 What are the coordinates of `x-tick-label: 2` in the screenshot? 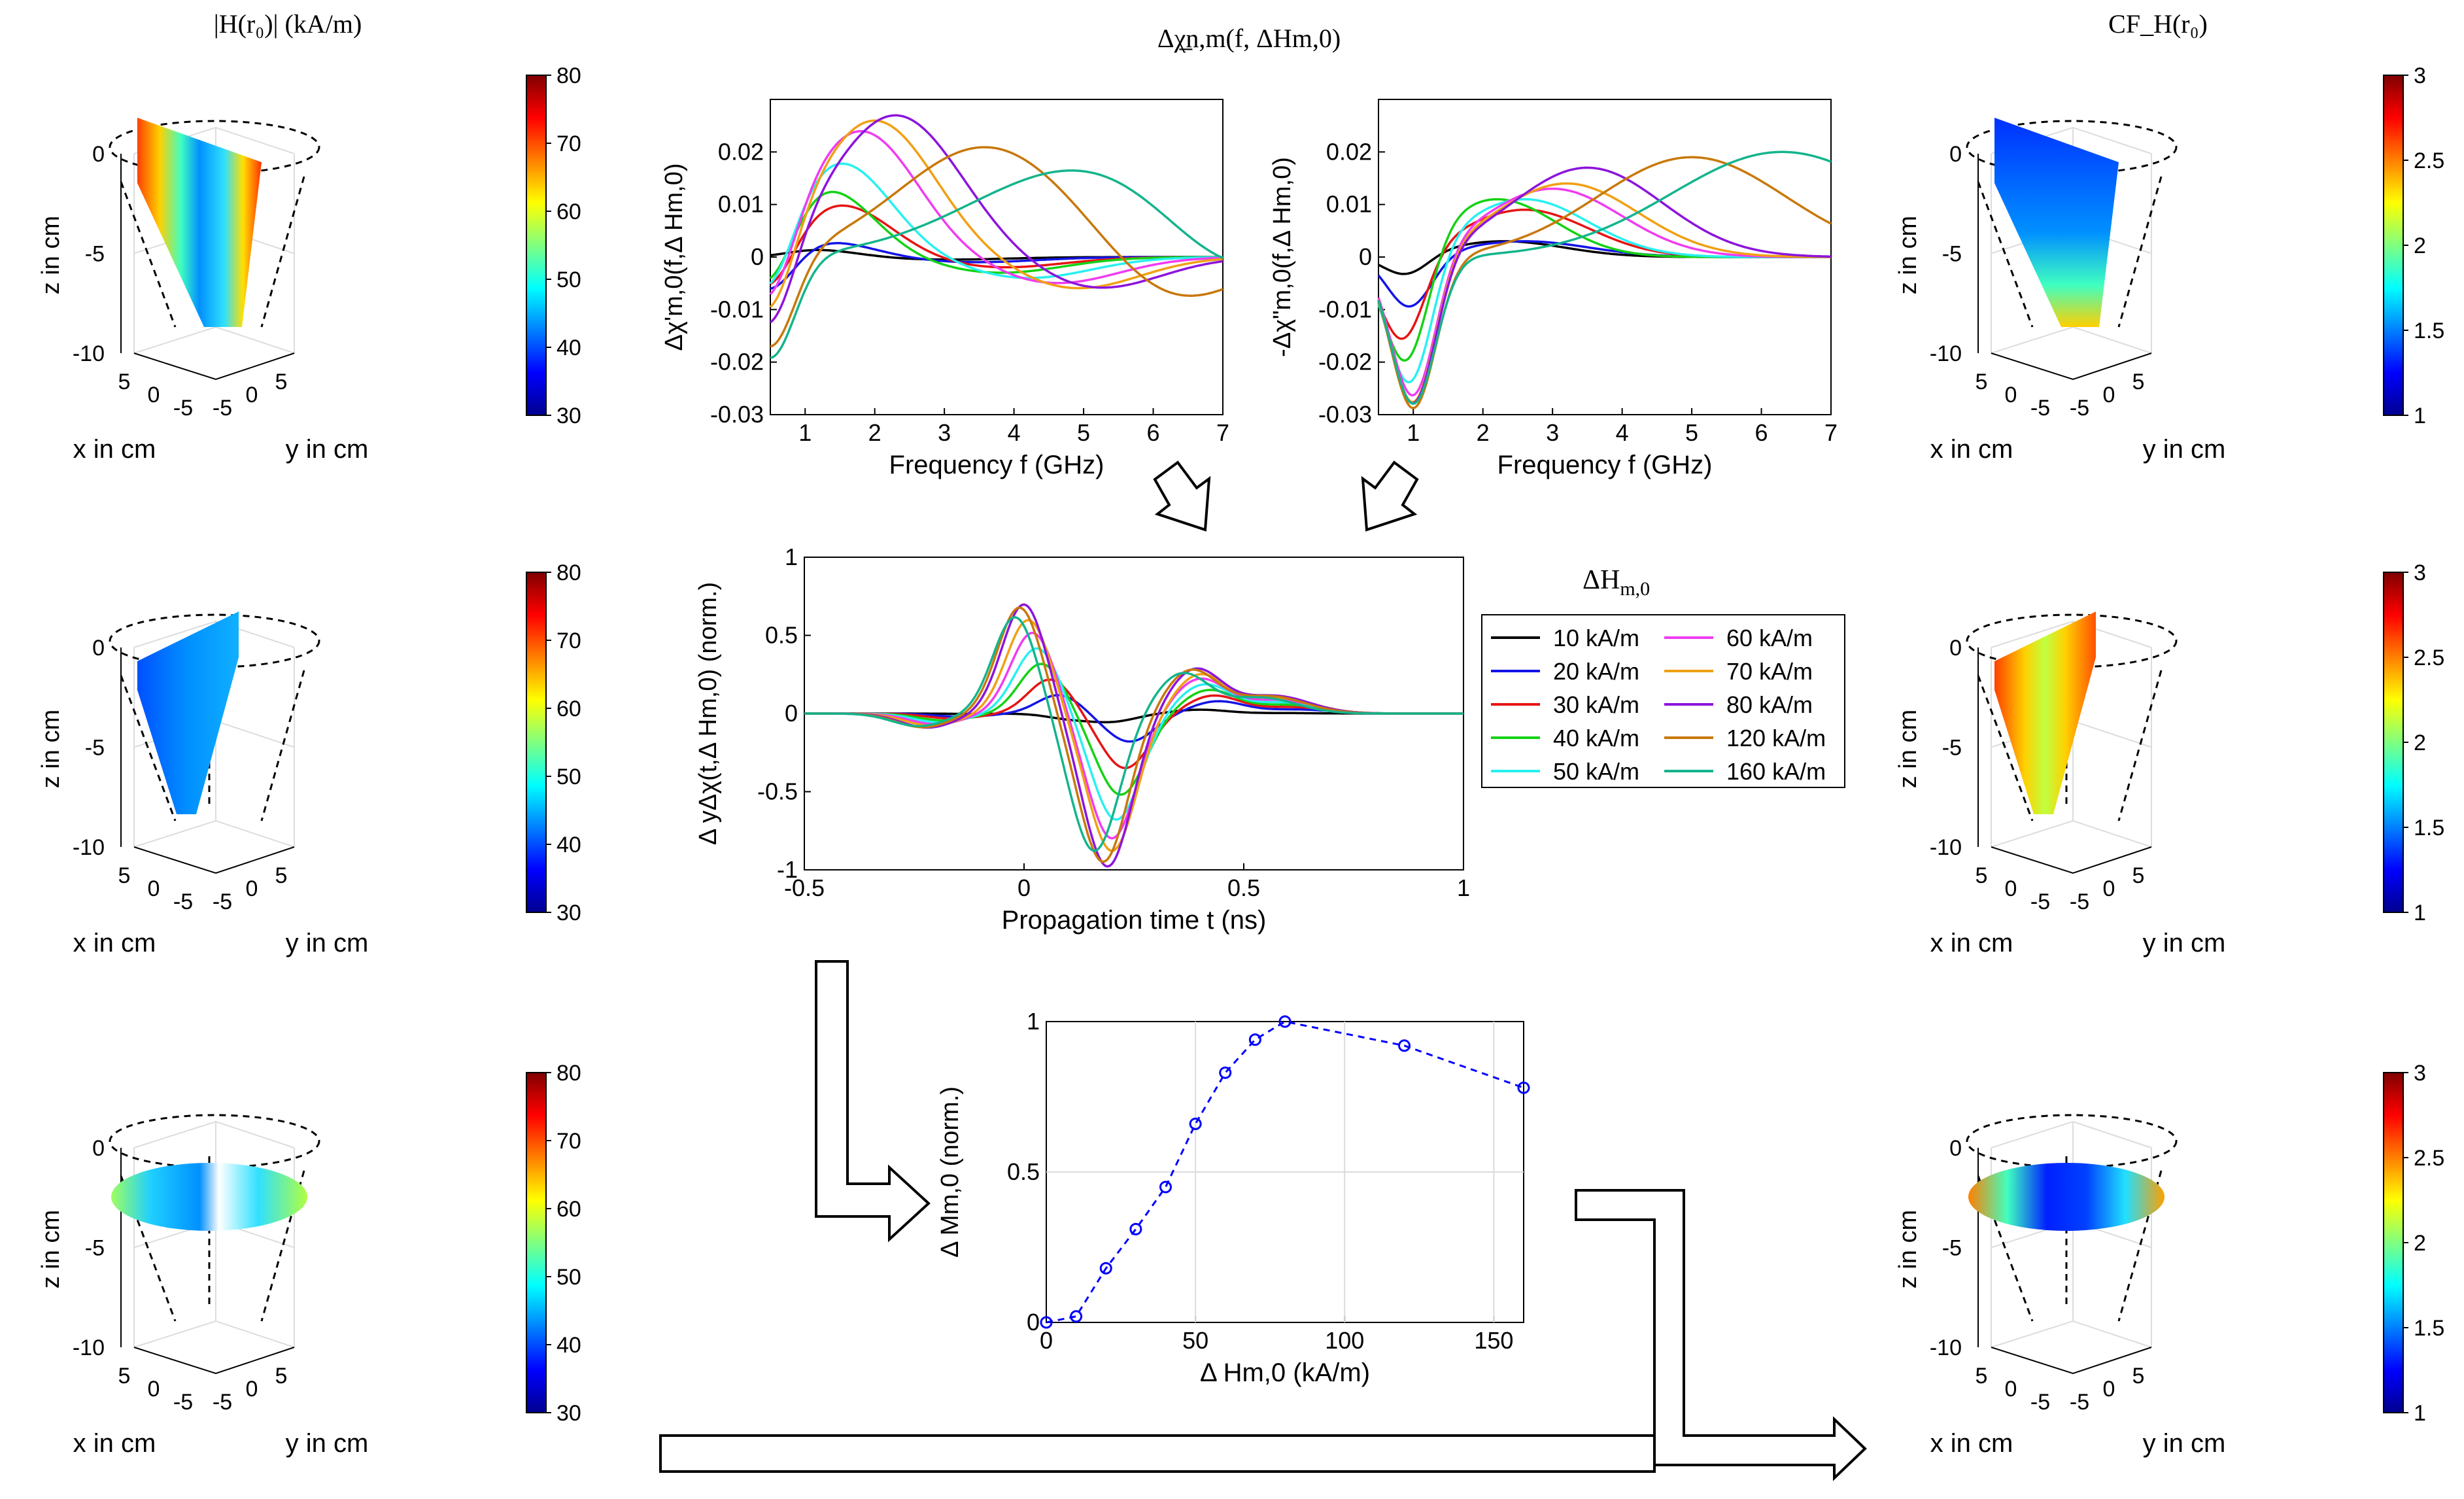 It's located at (874, 432).